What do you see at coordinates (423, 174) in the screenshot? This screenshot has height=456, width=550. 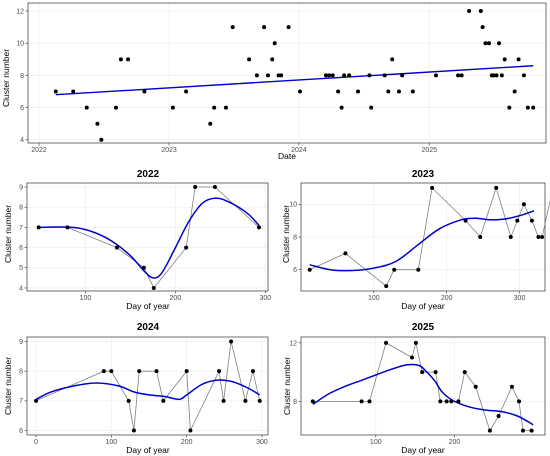 I see `panel-title: 2023` at bounding box center [423, 174].